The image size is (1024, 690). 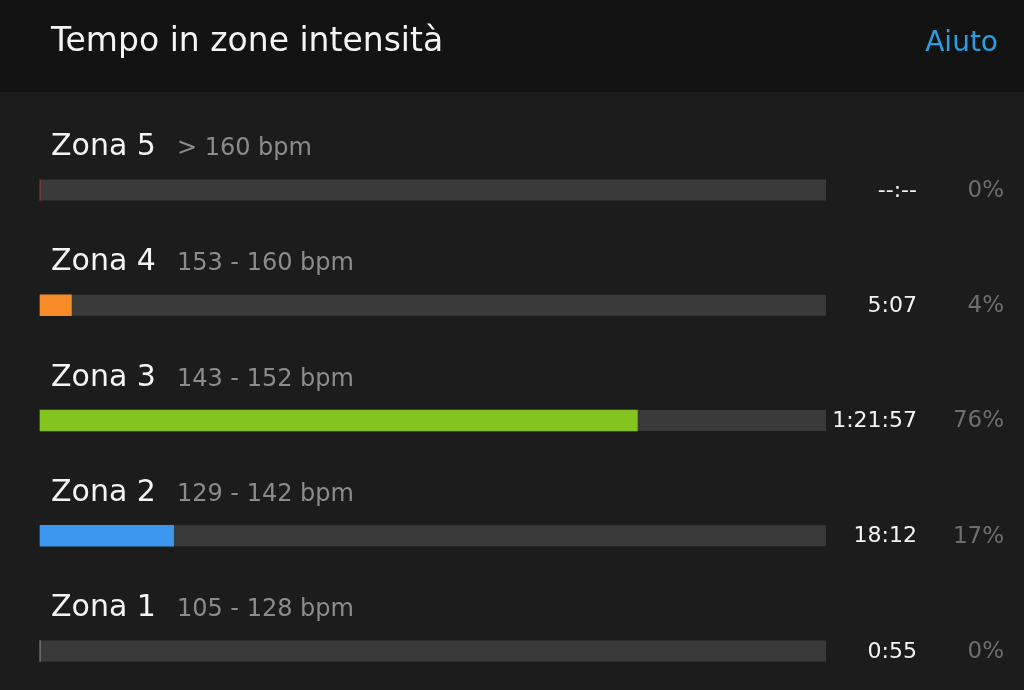 What do you see at coordinates (247, 40) in the screenshot?
I see `chart-title: Tempo in zone intensità` at bounding box center [247, 40].